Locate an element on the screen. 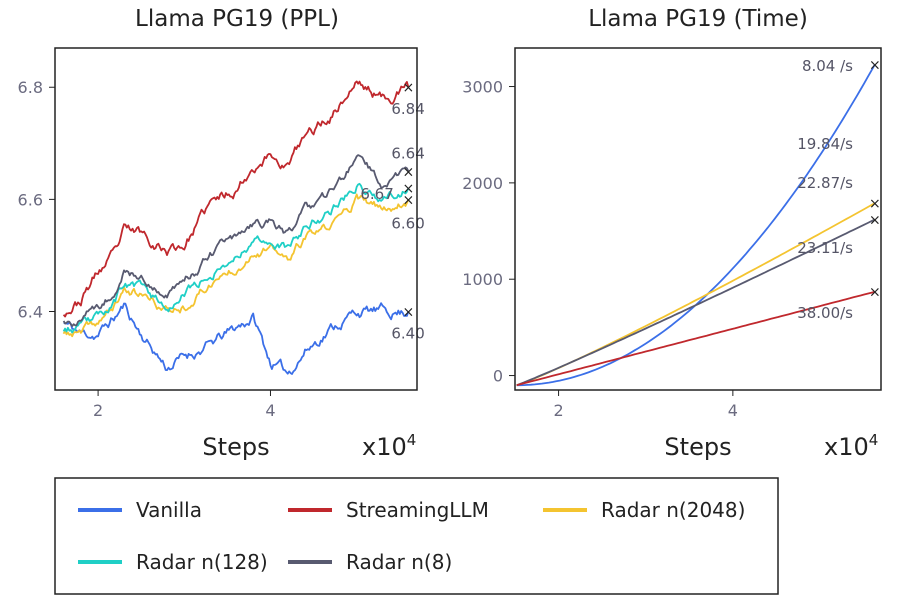 This screenshot has height=600, width=900. ppl-series-line-radar-n-8- is located at coordinates (236, 240).